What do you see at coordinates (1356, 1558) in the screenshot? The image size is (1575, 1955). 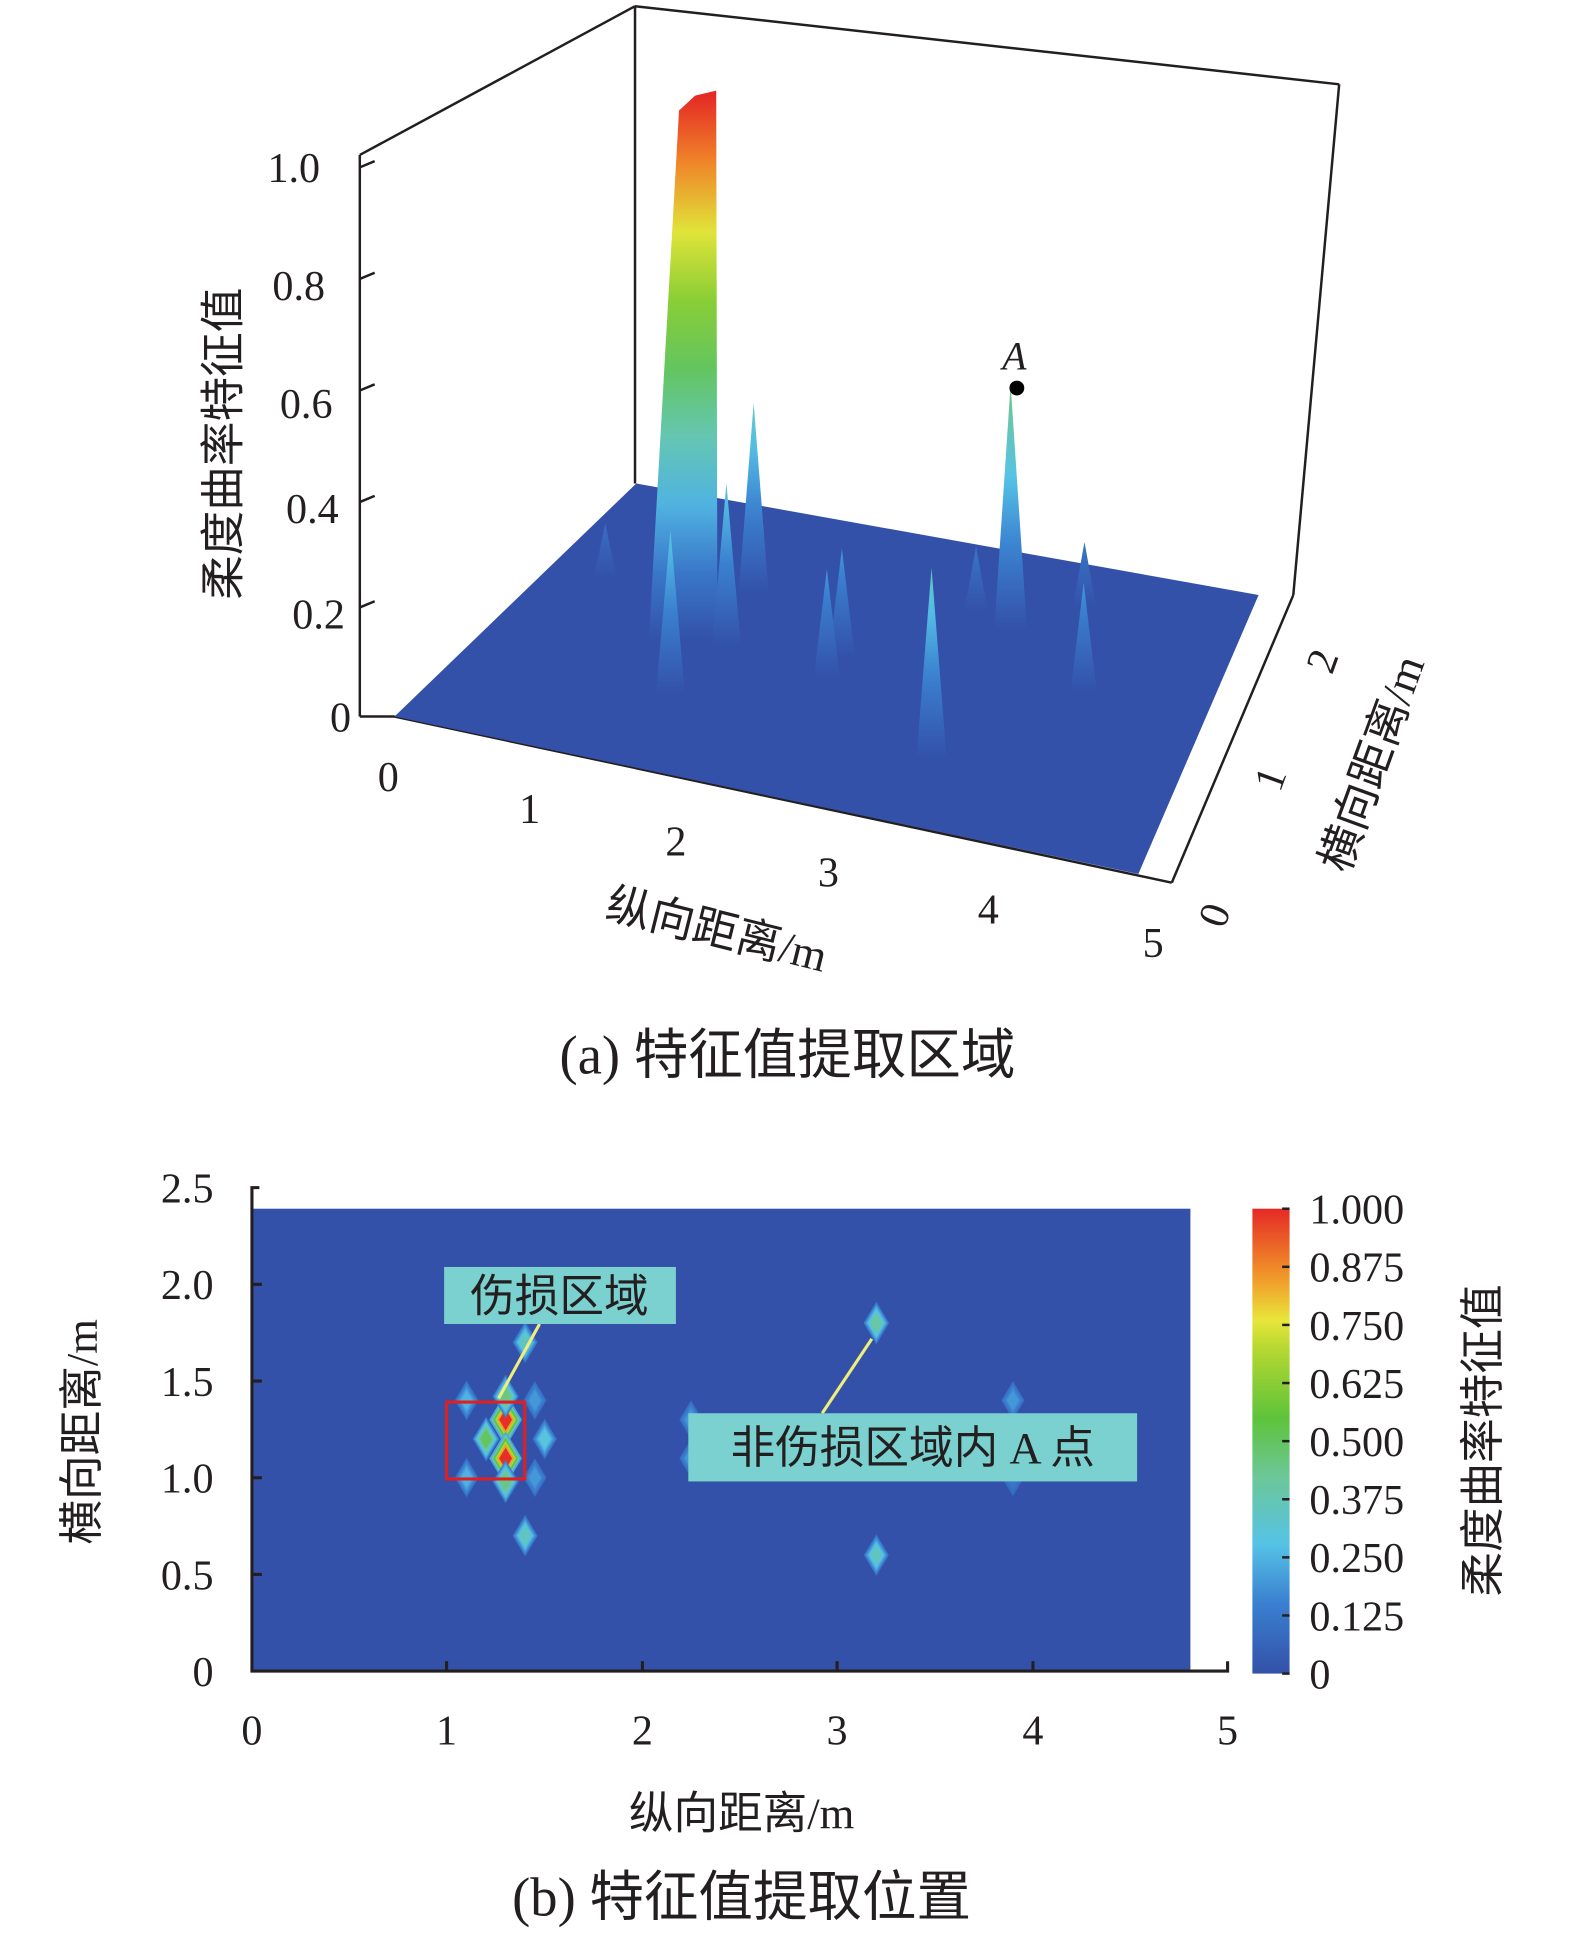 I see `colorbar-tick-label: 0.250` at bounding box center [1356, 1558].